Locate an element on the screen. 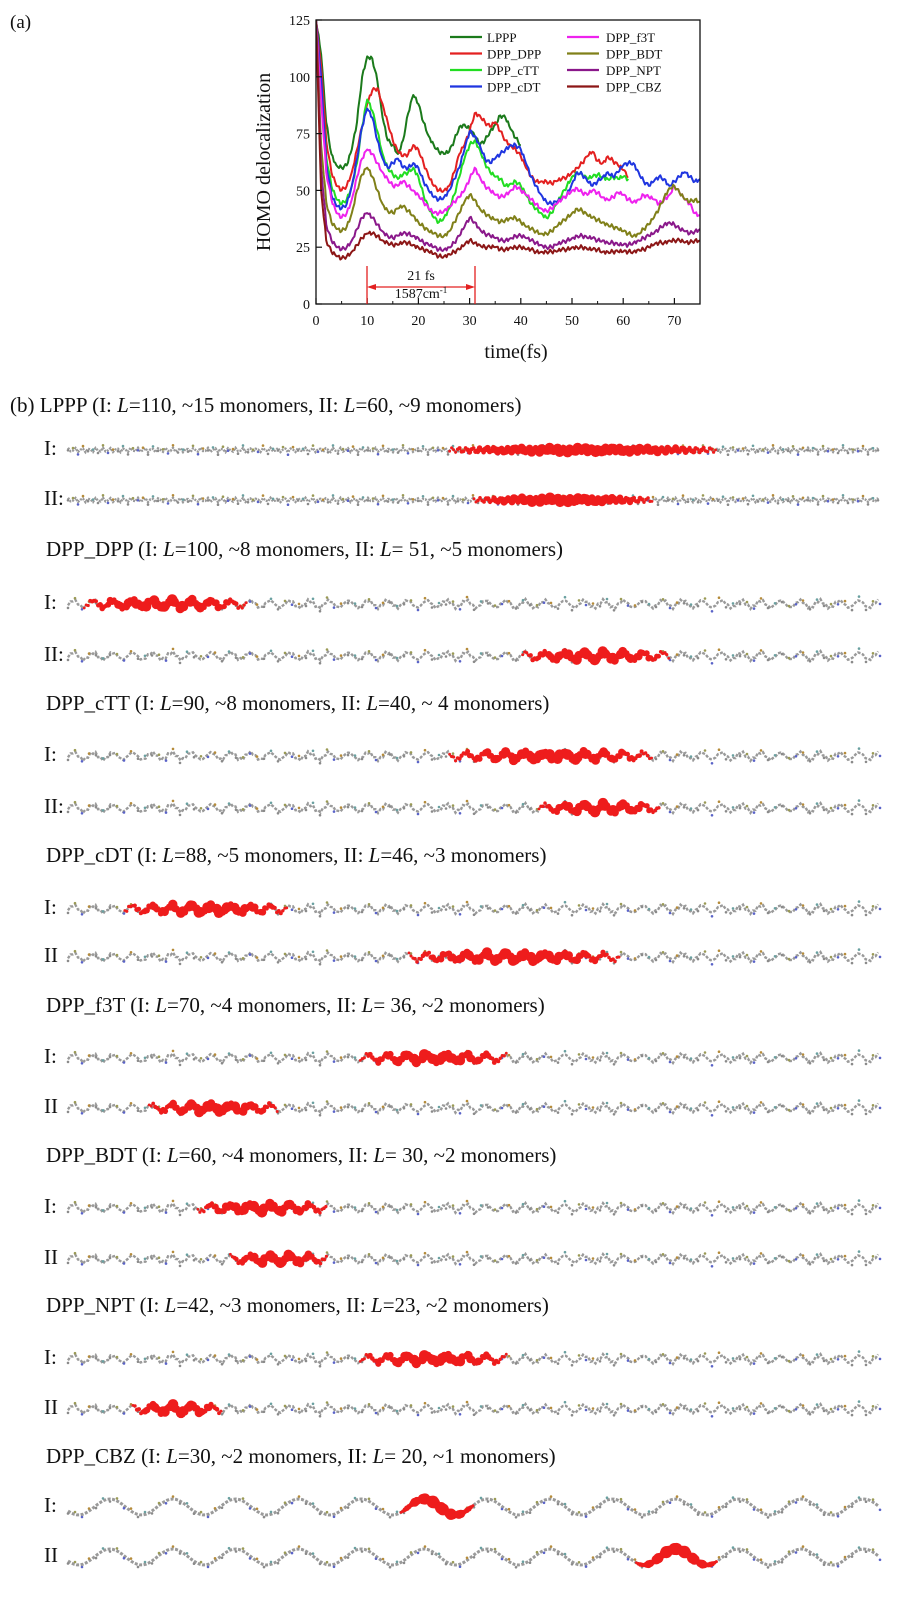 This screenshot has width=902, height=1608. series-line-lppp is located at coordinates (418, 95).